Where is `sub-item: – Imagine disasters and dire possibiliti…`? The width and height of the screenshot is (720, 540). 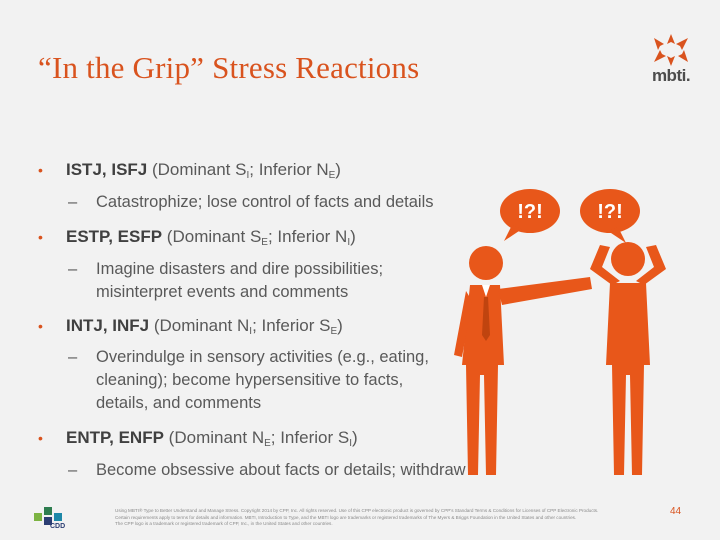
sub-item: – Imagine disasters and dire possibiliti… is located at coordinates (225, 281).